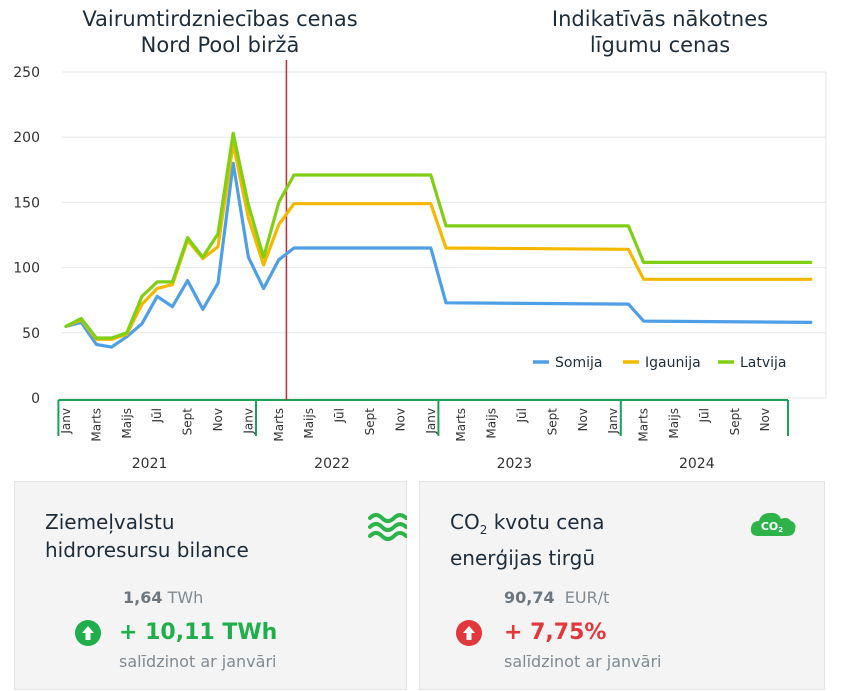 The height and width of the screenshot is (691, 842). I want to click on hydro-value: 1,64 TWh, so click(163, 597).